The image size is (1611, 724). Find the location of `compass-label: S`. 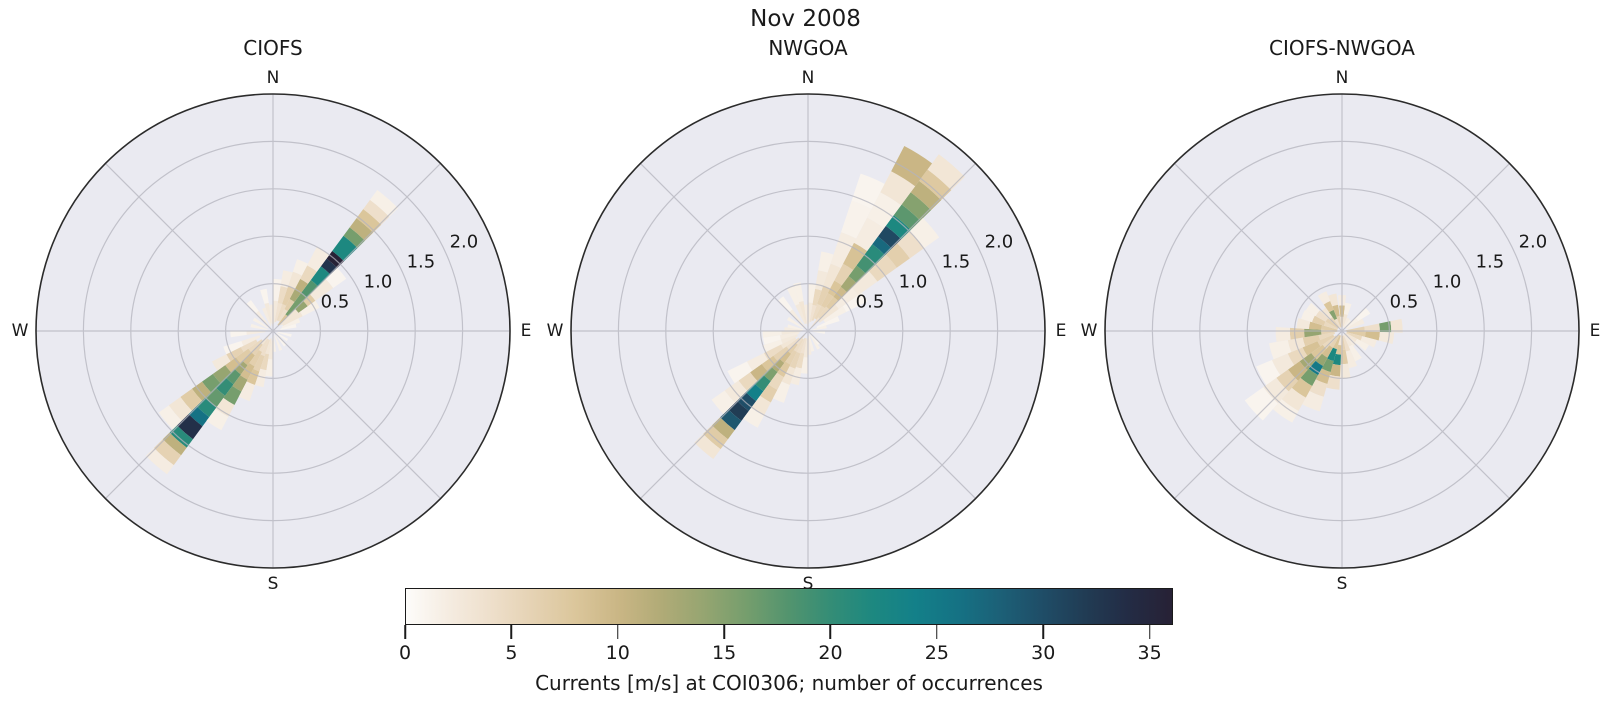

compass-label: S is located at coordinates (1342, 584).